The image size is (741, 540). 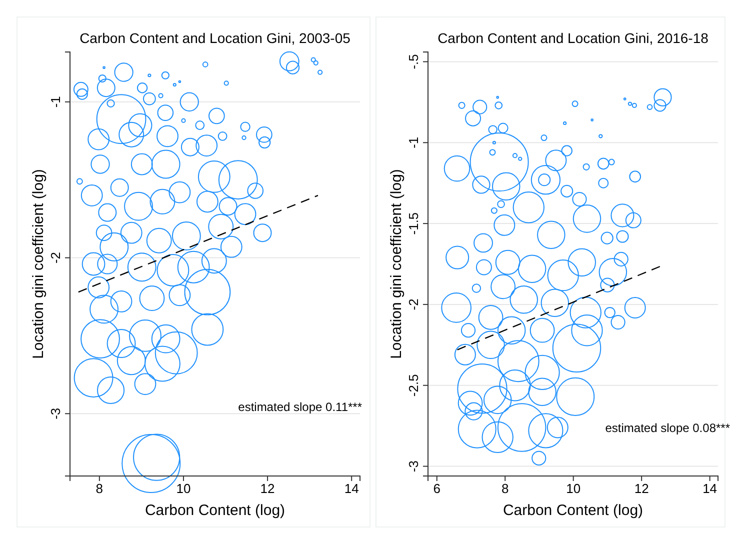 I want to click on y-tick-label: -1.5, so click(x=413, y=223).